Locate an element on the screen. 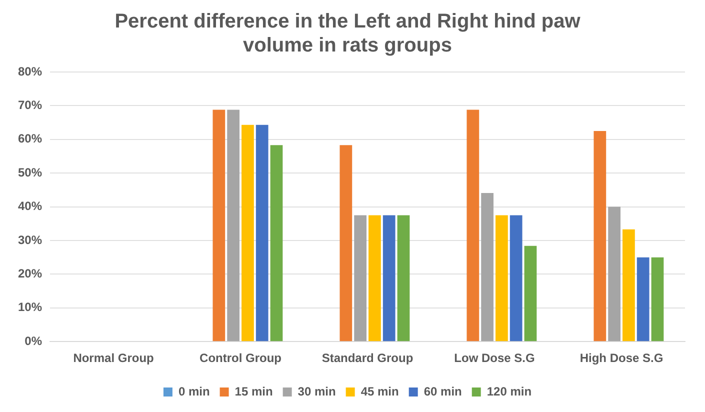 The width and height of the screenshot is (705, 412). x-tick-label: Low Dose S.G is located at coordinates (494, 358).